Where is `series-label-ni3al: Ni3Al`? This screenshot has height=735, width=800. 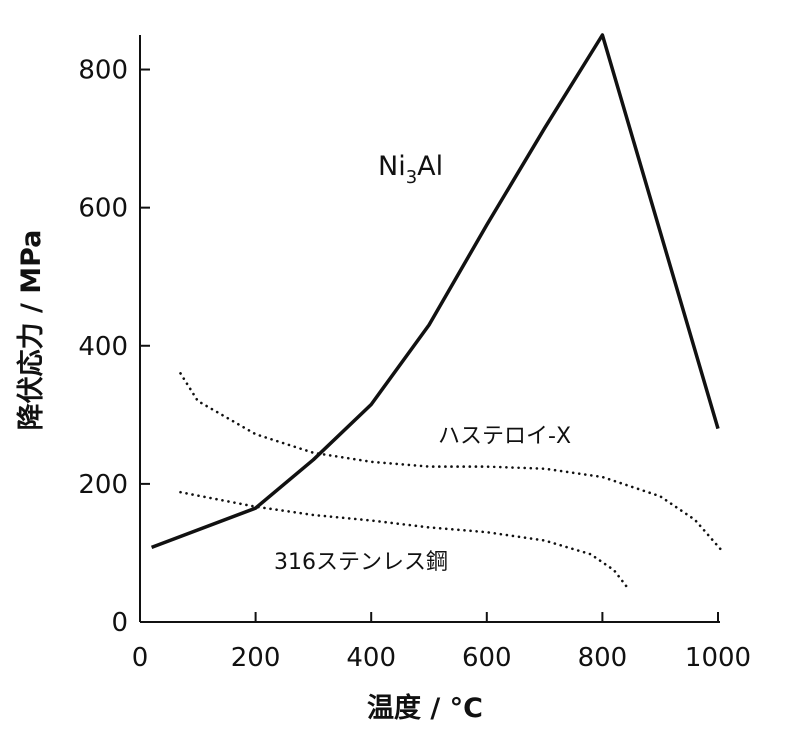
series-label-ni3al: Ni3Al is located at coordinates (410, 169).